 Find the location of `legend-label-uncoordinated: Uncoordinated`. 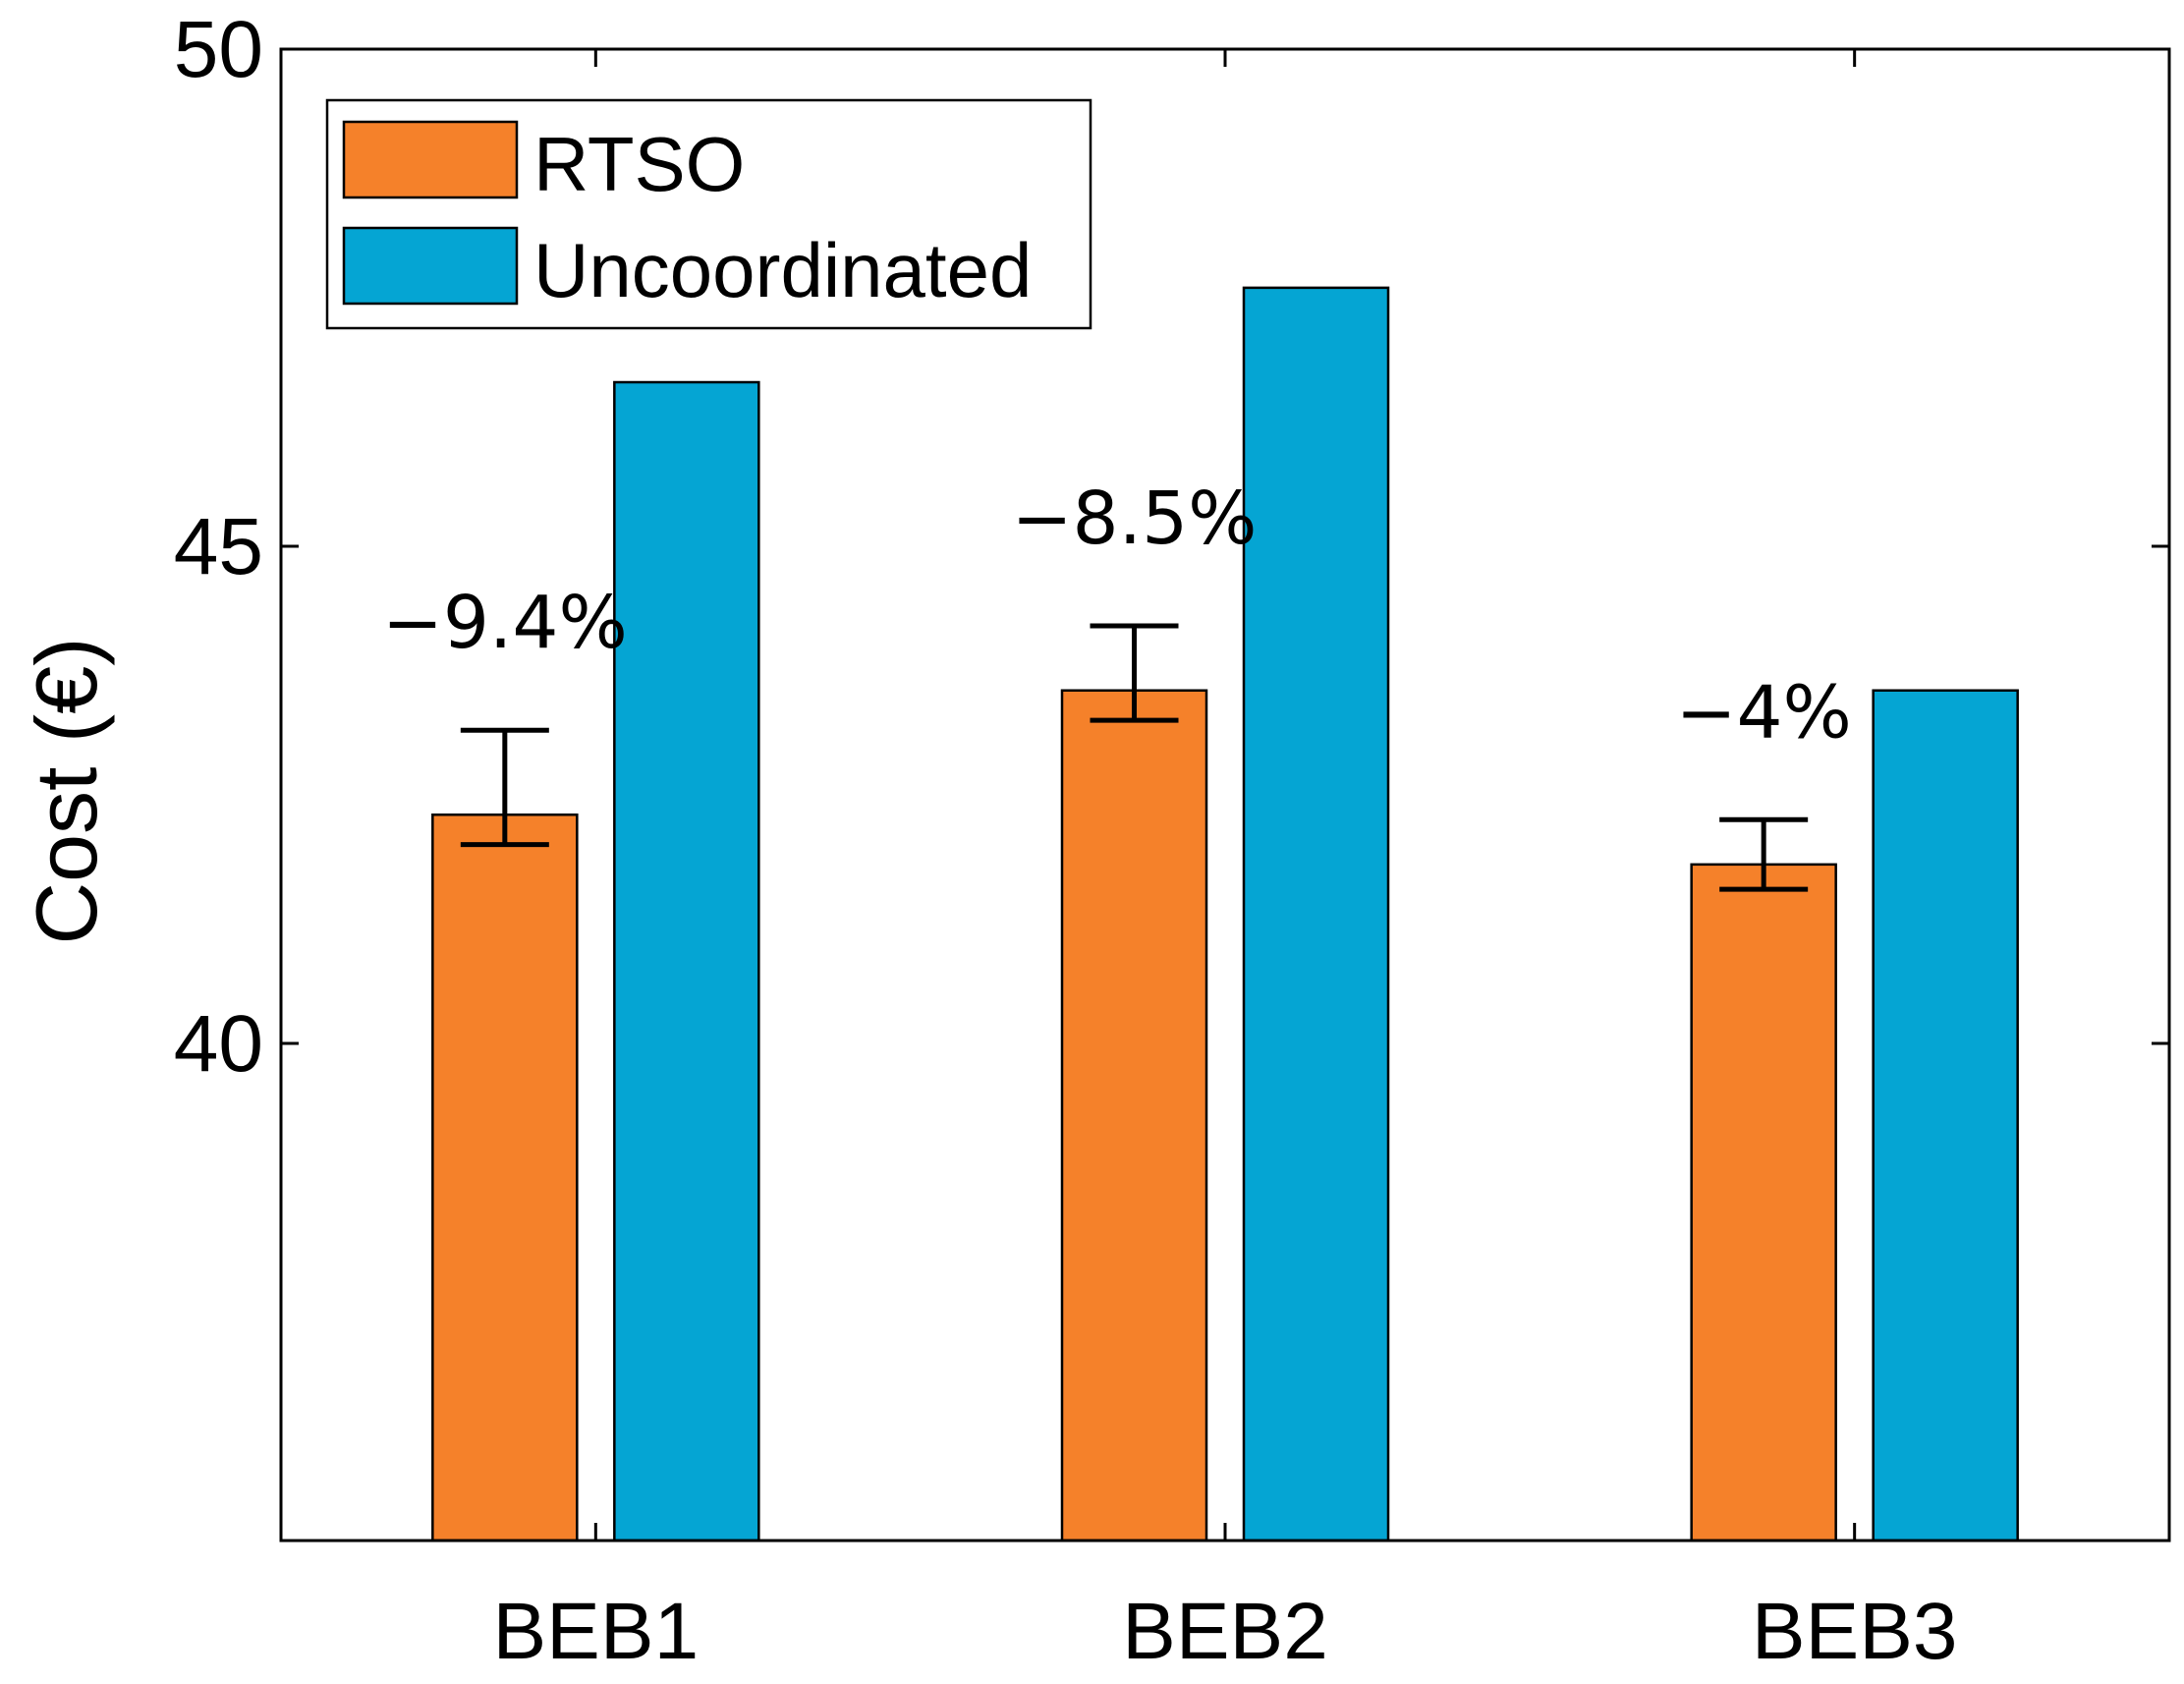

legend-label-uncoordinated: Uncoordinated is located at coordinates (782, 270).